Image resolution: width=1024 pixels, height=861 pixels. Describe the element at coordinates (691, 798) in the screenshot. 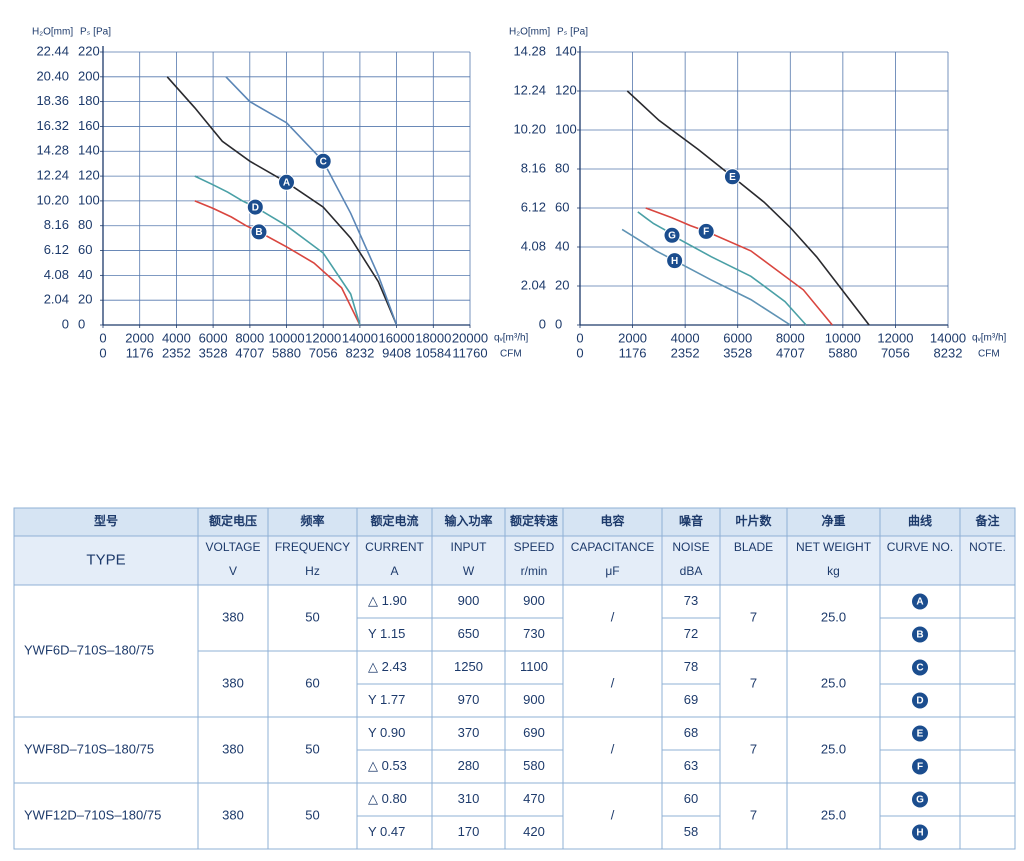

I see `cell-noise: 60` at that location.